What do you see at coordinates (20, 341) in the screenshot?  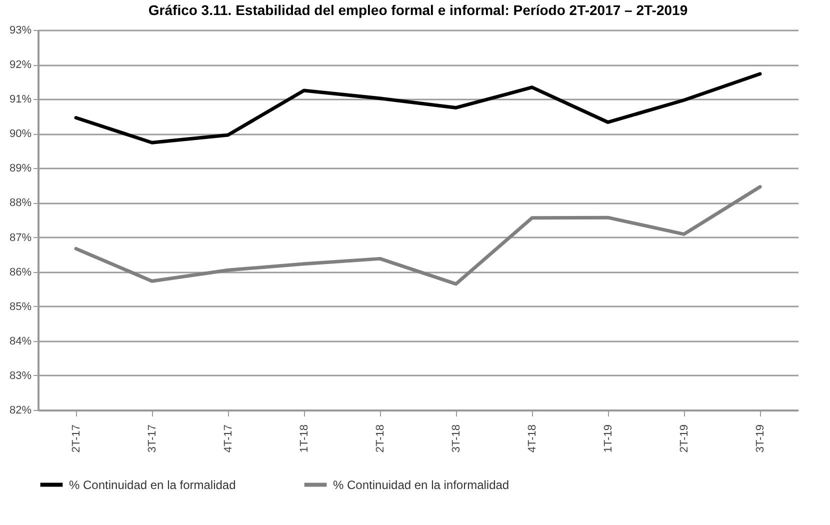 I see `y-tick-label: 84%` at bounding box center [20, 341].